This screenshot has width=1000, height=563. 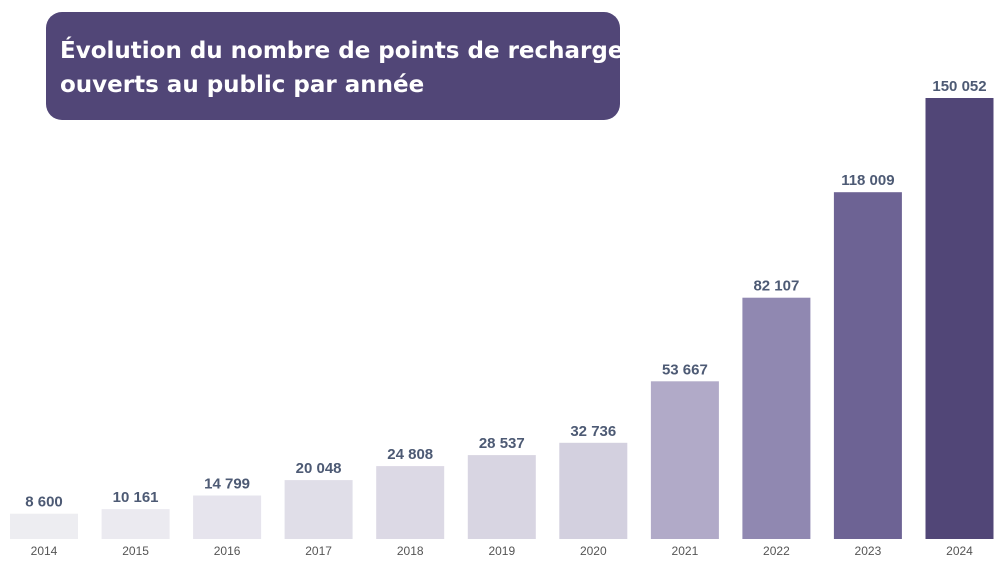 What do you see at coordinates (136, 497) in the screenshot?
I see `value-label-2015: 10 161` at bounding box center [136, 497].